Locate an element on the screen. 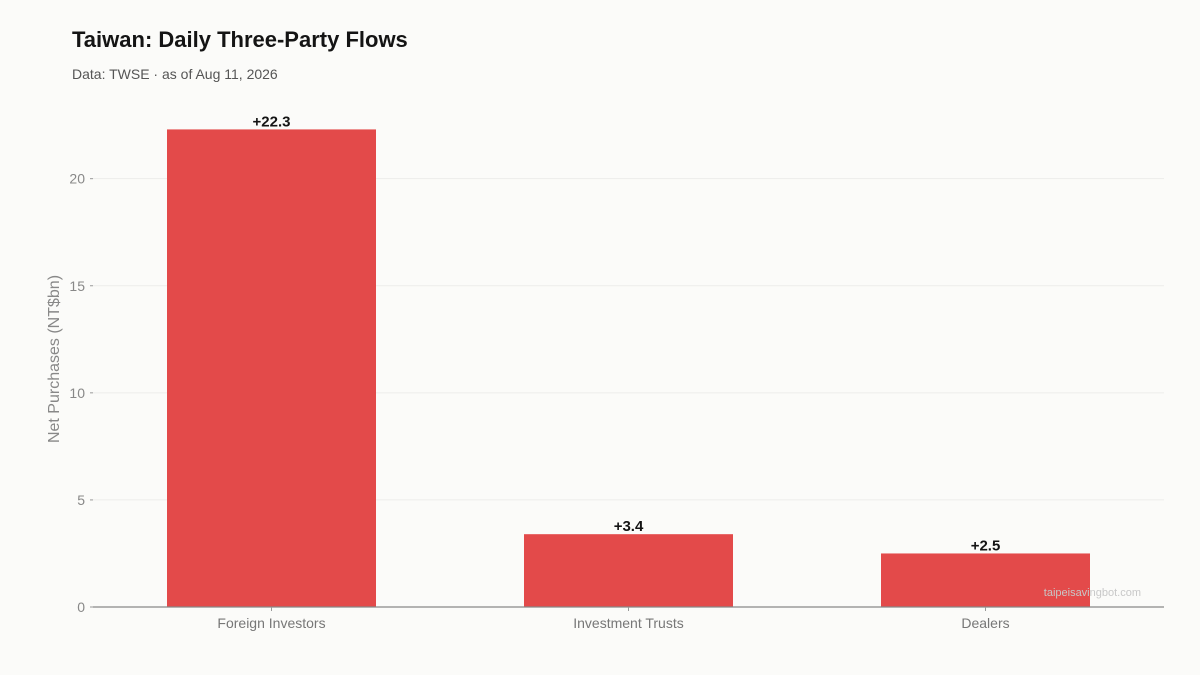 This screenshot has height=675, width=1200. y-tick-label: 5 is located at coordinates (81, 500).